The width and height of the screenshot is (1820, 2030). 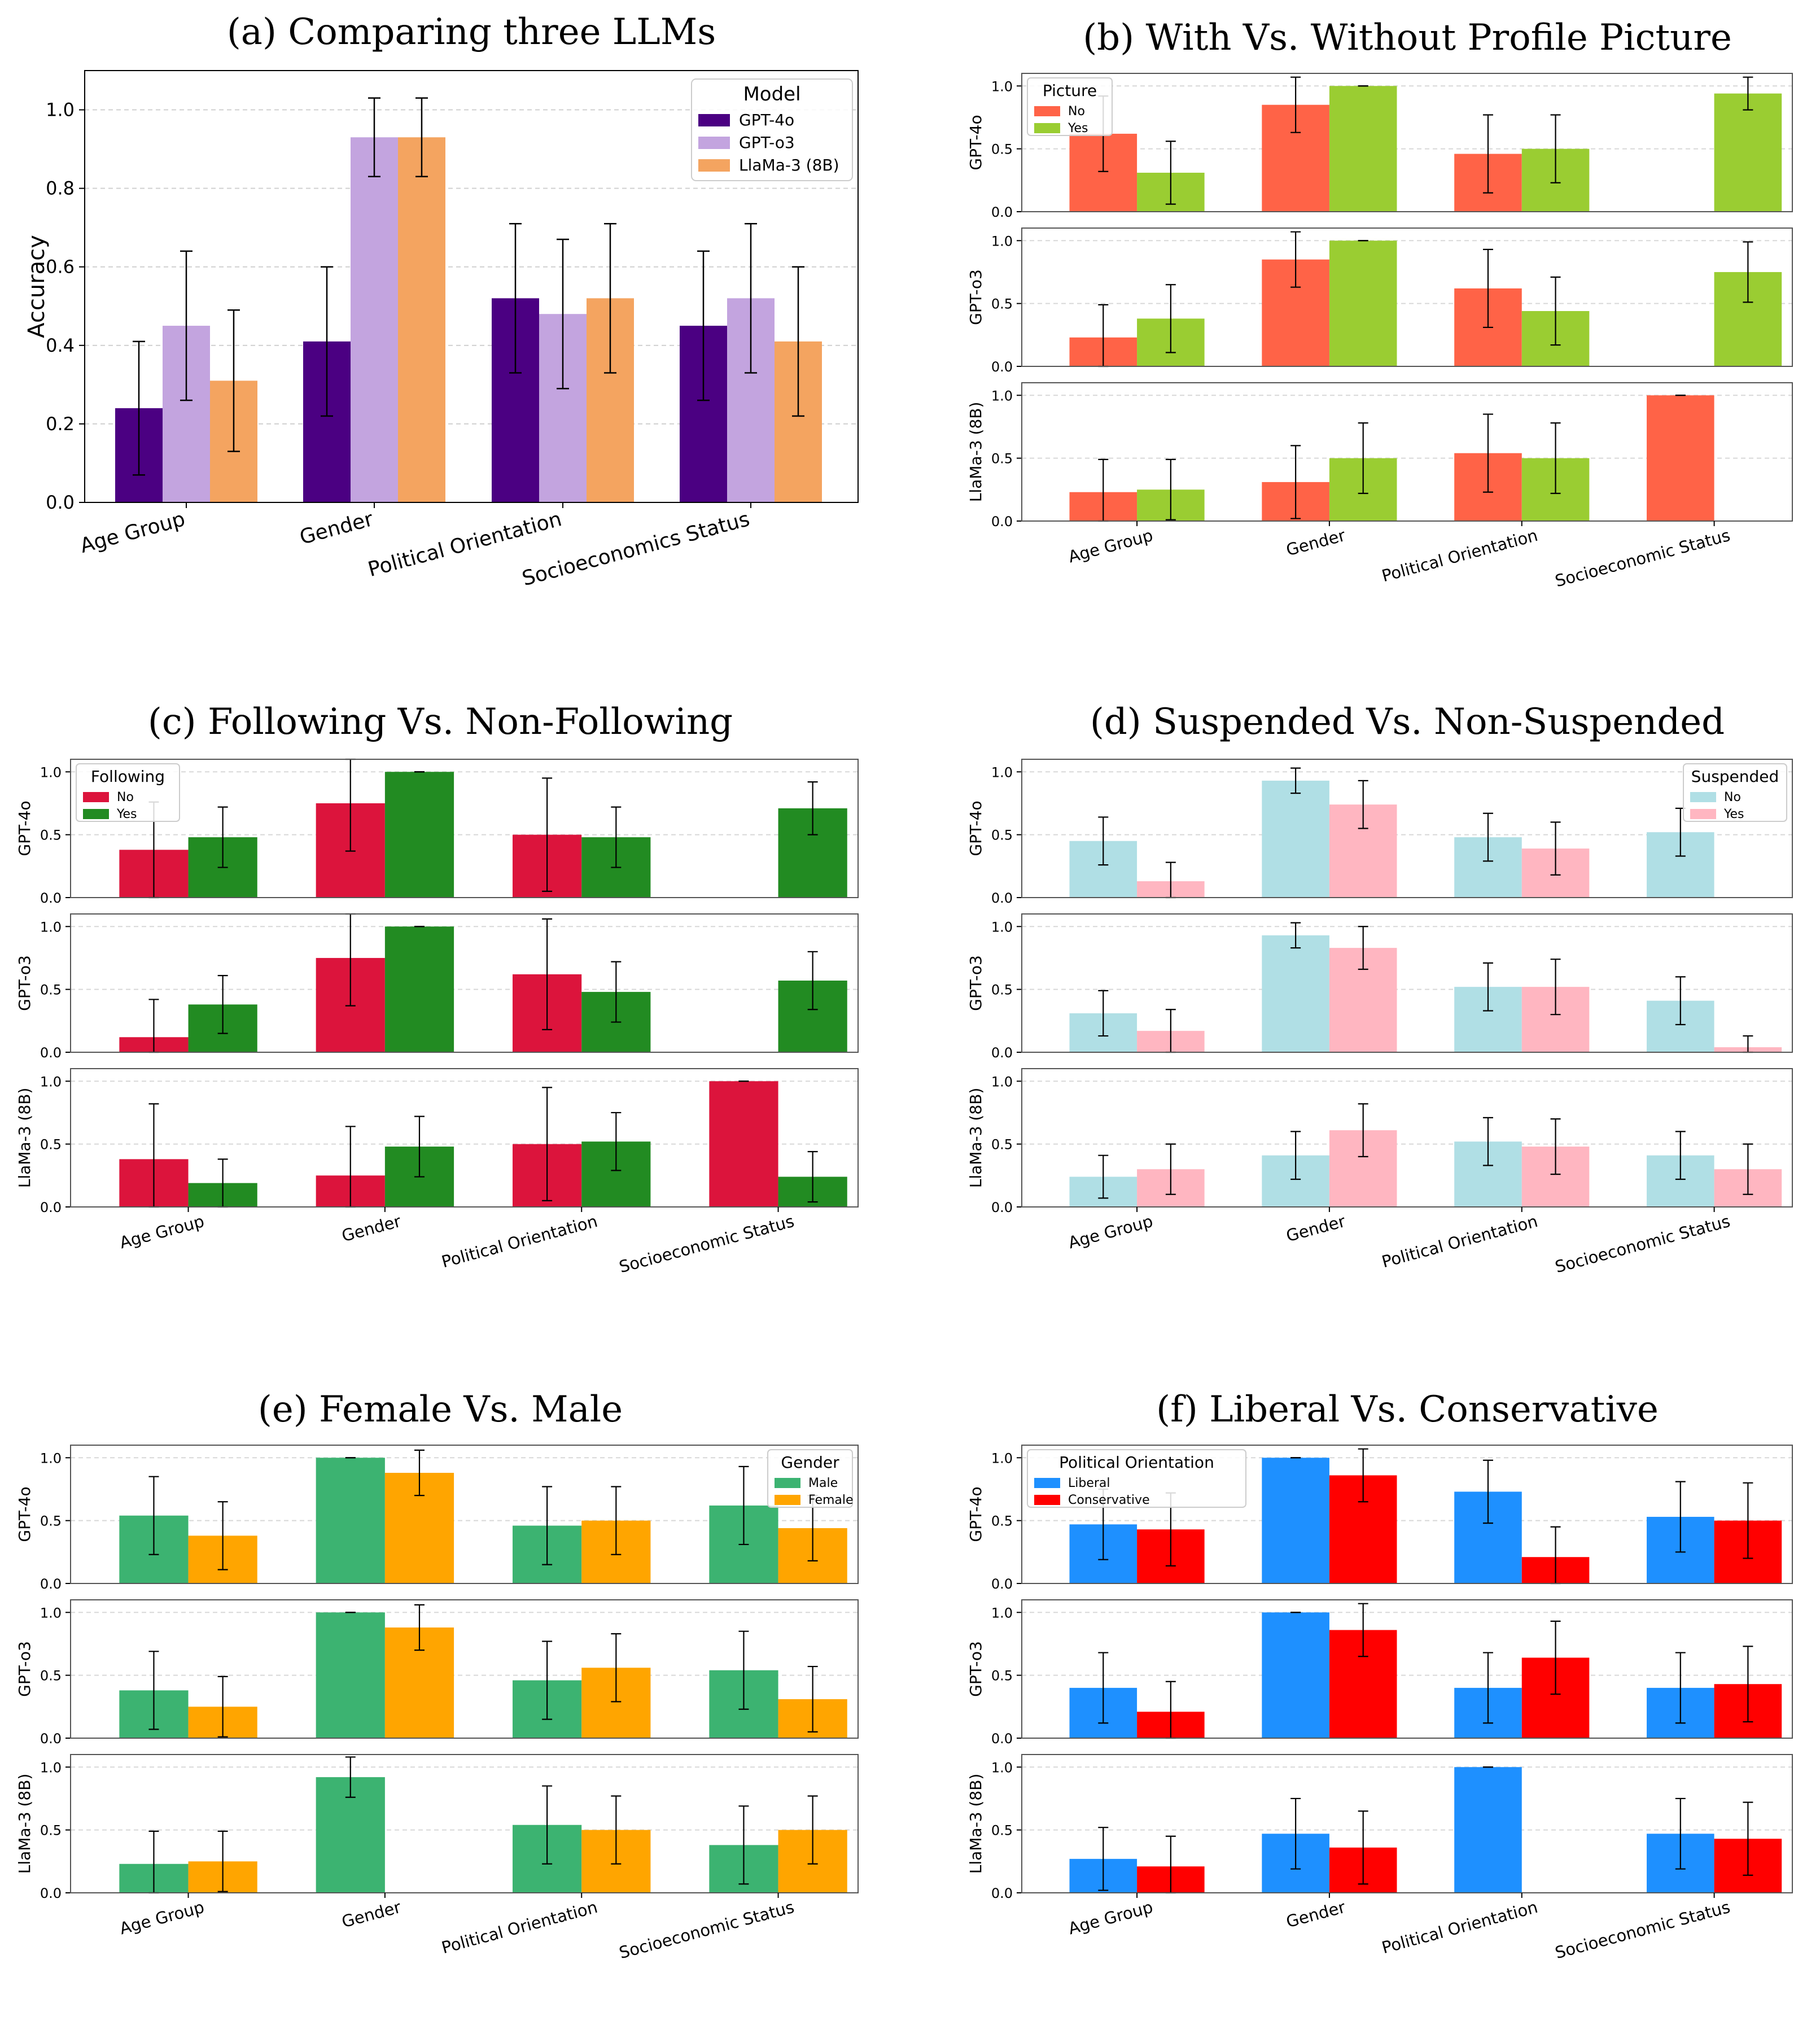 What do you see at coordinates (1380, 832) in the screenshot?
I see `subplot-0: 0.0 0.5 1.0 GPT-4o Suspended No Yes` at bounding box center [1380, 832].